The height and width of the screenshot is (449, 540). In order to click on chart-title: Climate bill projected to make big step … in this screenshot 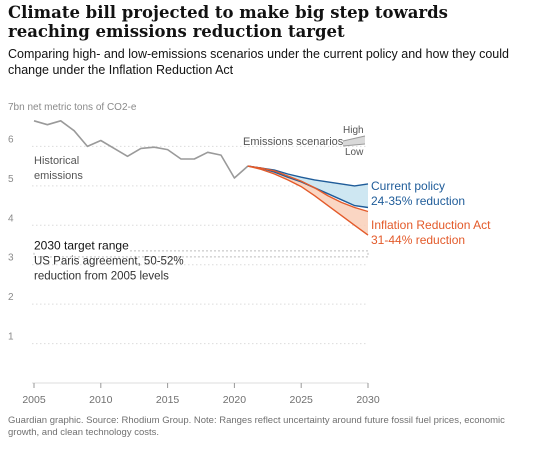, I will do `click(228, 22)`.